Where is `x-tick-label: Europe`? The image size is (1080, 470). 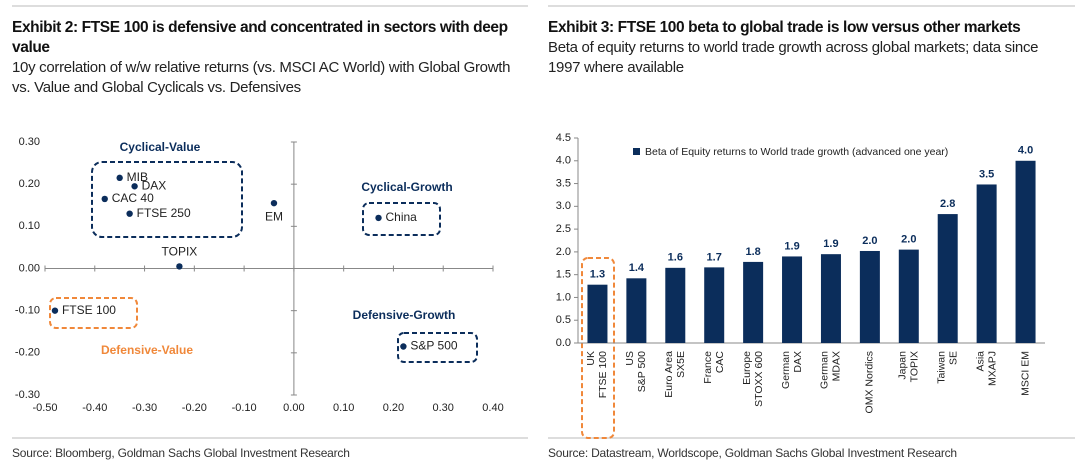
x-tick-label: Europe is located at coordinates (747, 368).